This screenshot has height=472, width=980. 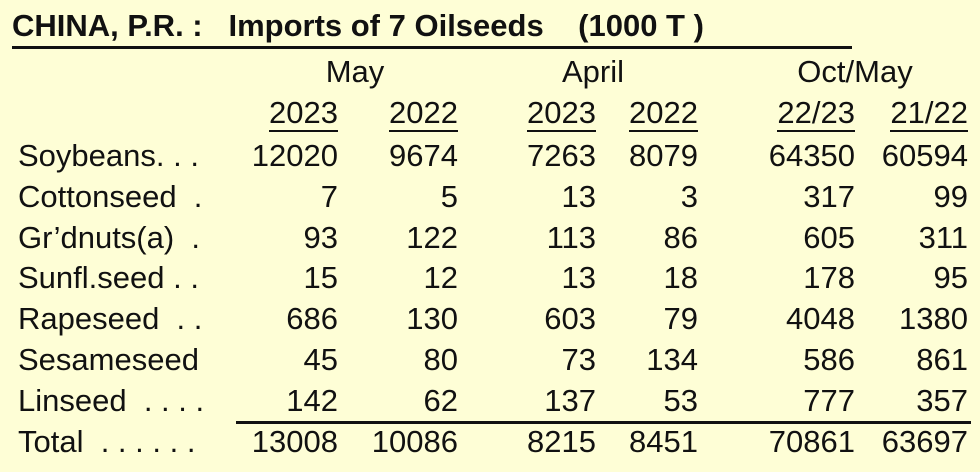 What do you see at coordinates (942, 400) in the screenshot?
I see `table-cell: 357` at bounding box center [942, 400].